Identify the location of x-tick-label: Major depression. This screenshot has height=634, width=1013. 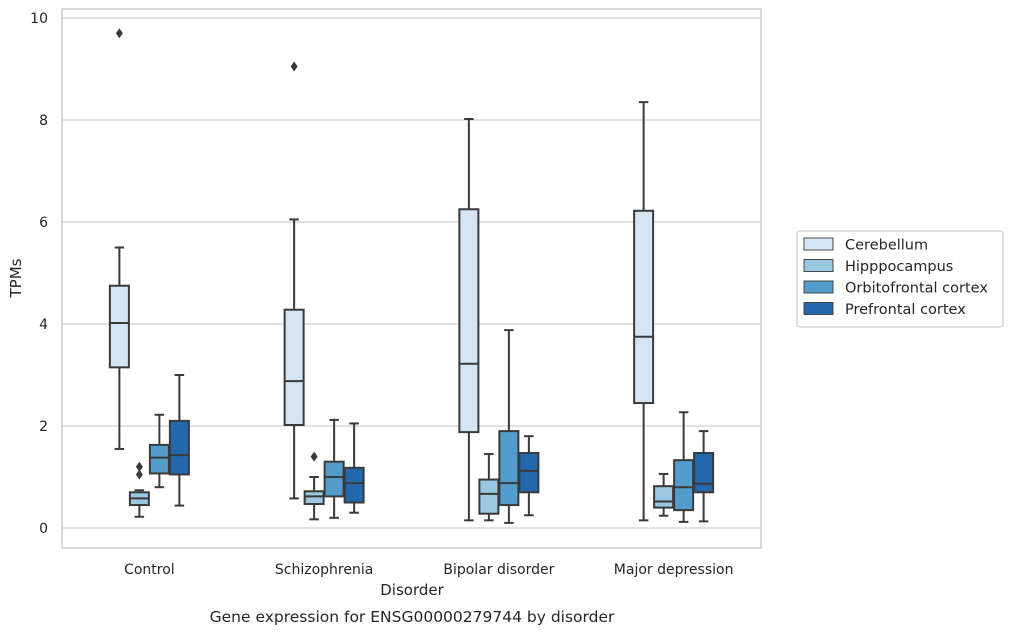
(674, 570).